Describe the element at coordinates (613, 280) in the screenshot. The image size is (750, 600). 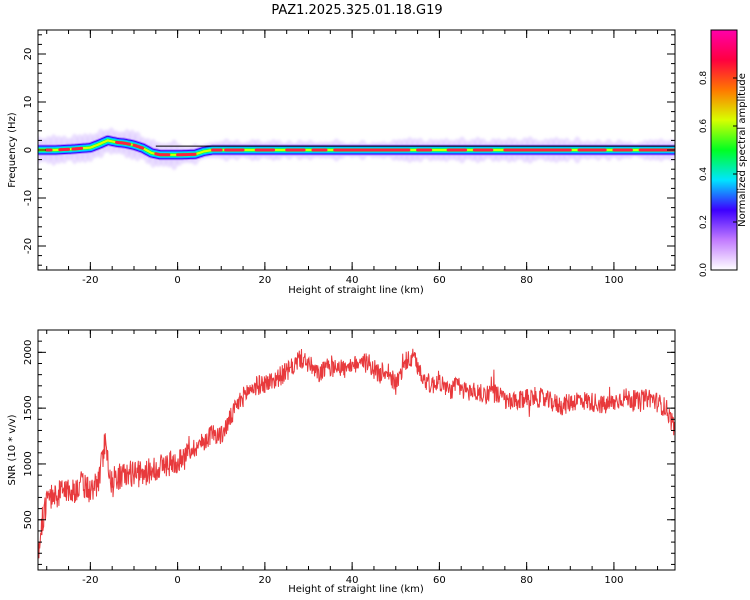
I see `spectrogram-x-tick-label: 100` at that location.